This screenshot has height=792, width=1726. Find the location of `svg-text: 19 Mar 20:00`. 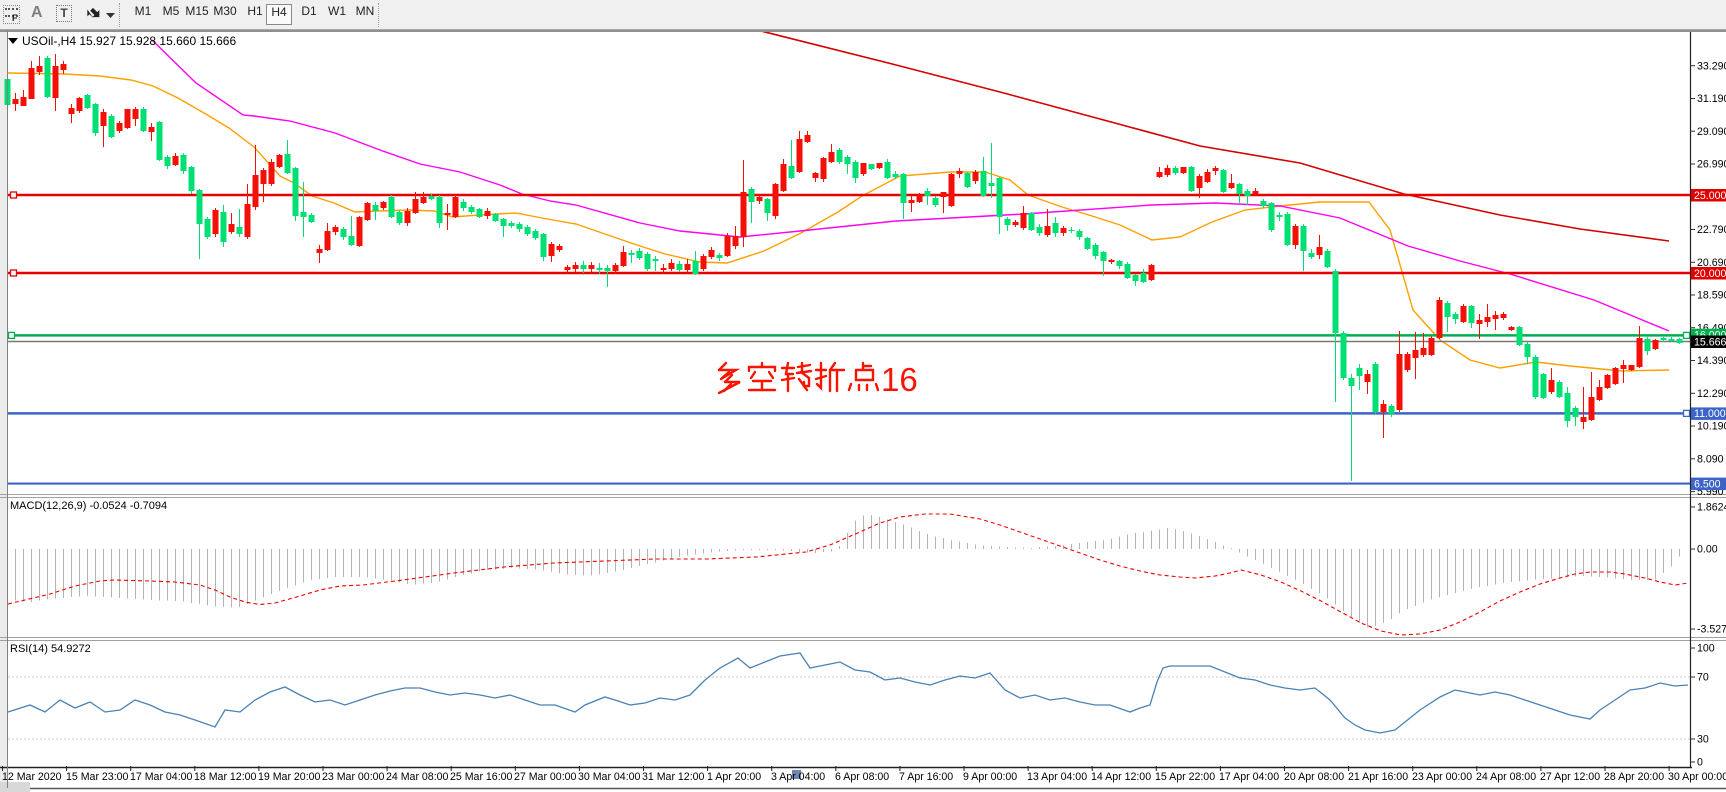

svg-text: 19 Mar 20:00 is located at coordinates (289, 777).